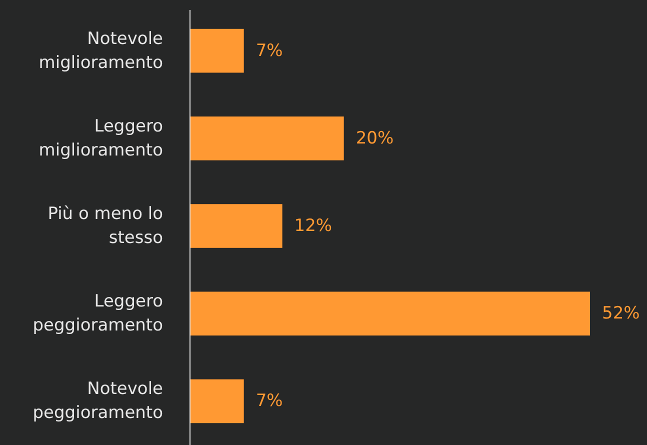  I want to click on y-tick-label: Leggero peggioramento, so click(97, 314).